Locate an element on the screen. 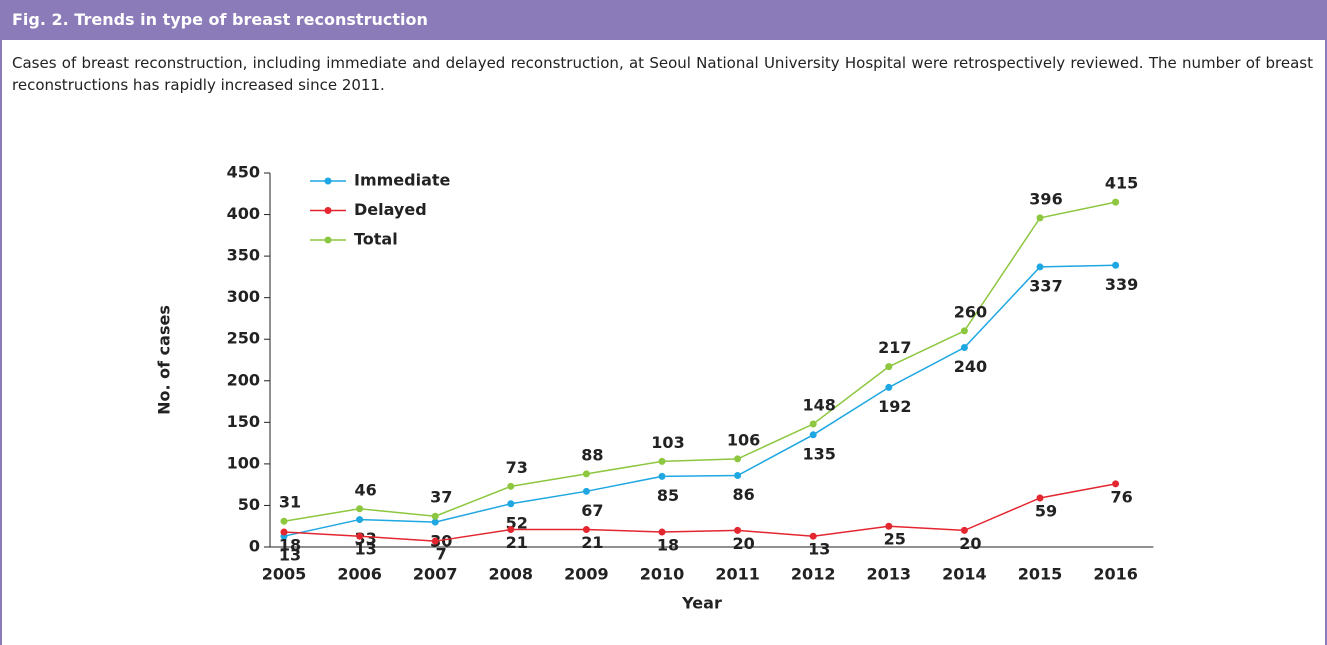  data-label: 25 is located at coordinates (895, 539).